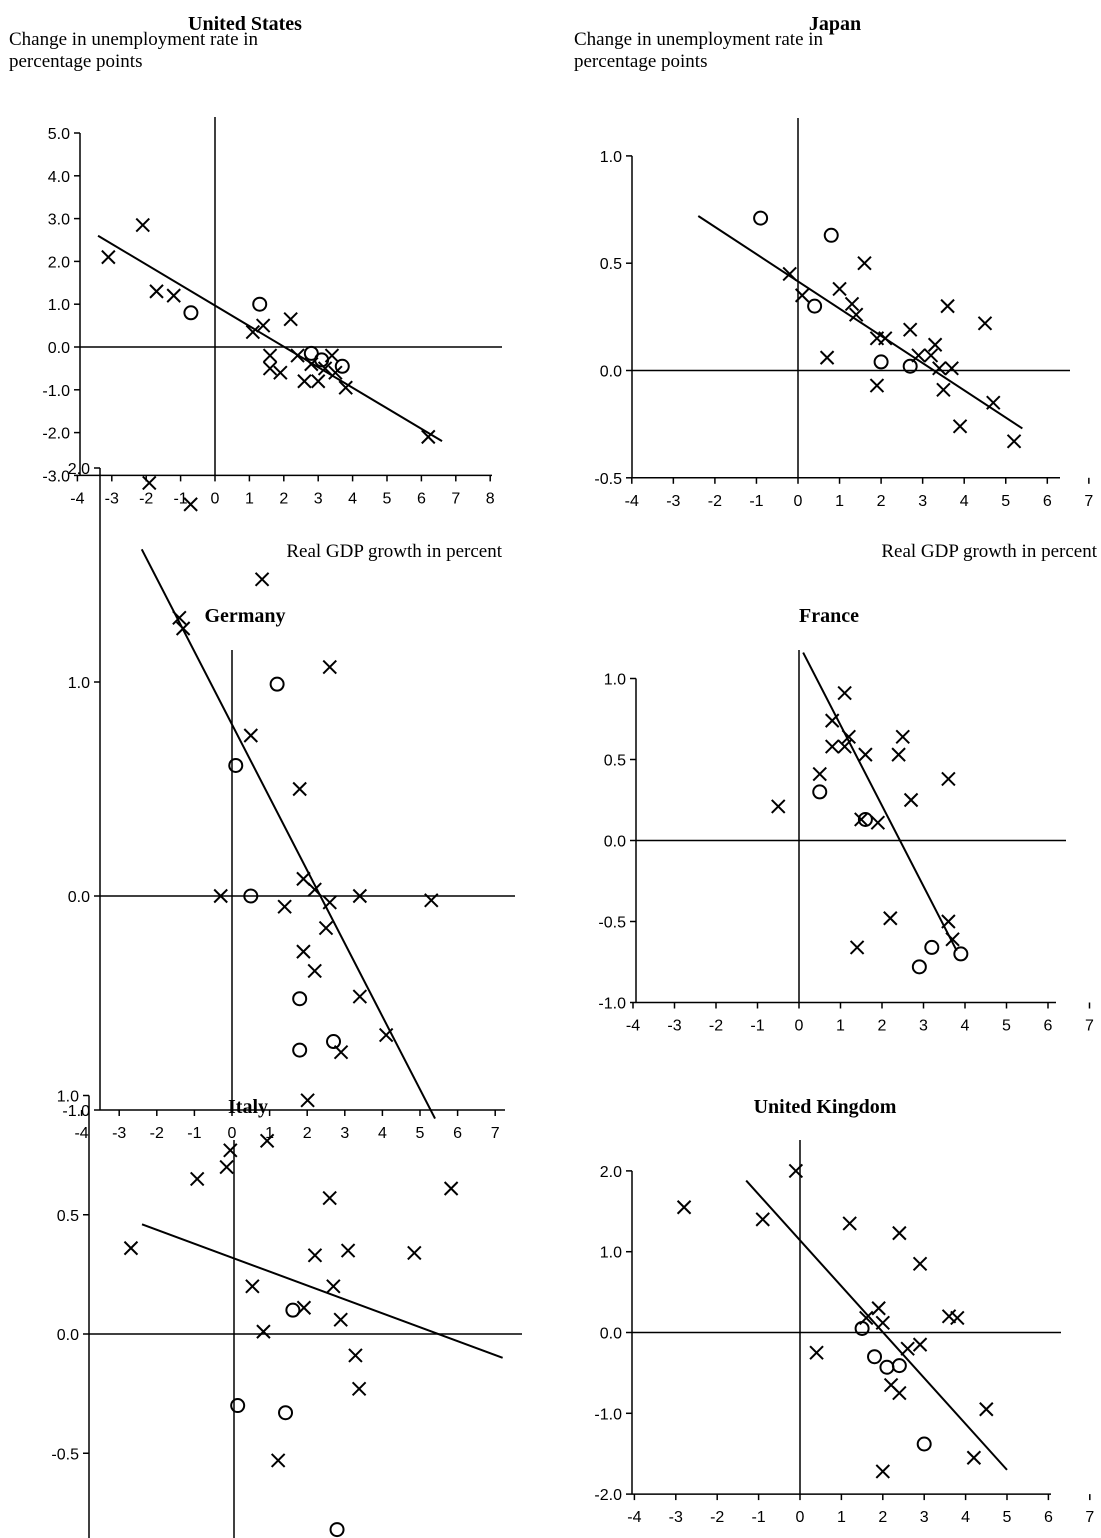 The width and height of the screenshot is (1101, 1538). Describe the element at coordinates (829, 616) in the screenshot. I see `chart-title: France` at that location.